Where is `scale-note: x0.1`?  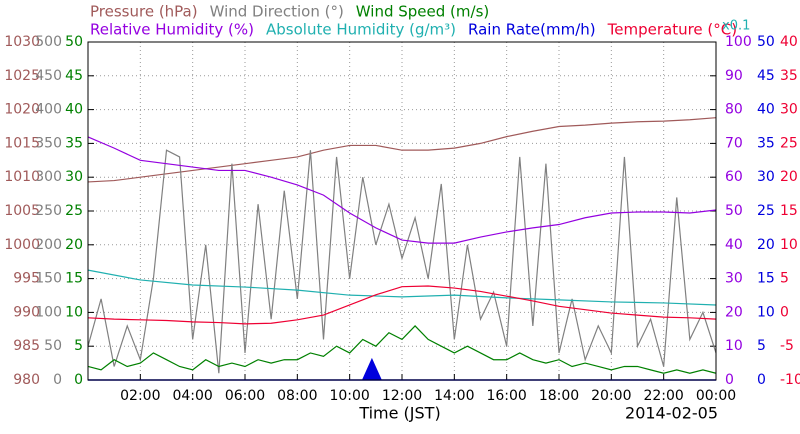
scale-note: x0.1 is located at coordinates (736, 26).